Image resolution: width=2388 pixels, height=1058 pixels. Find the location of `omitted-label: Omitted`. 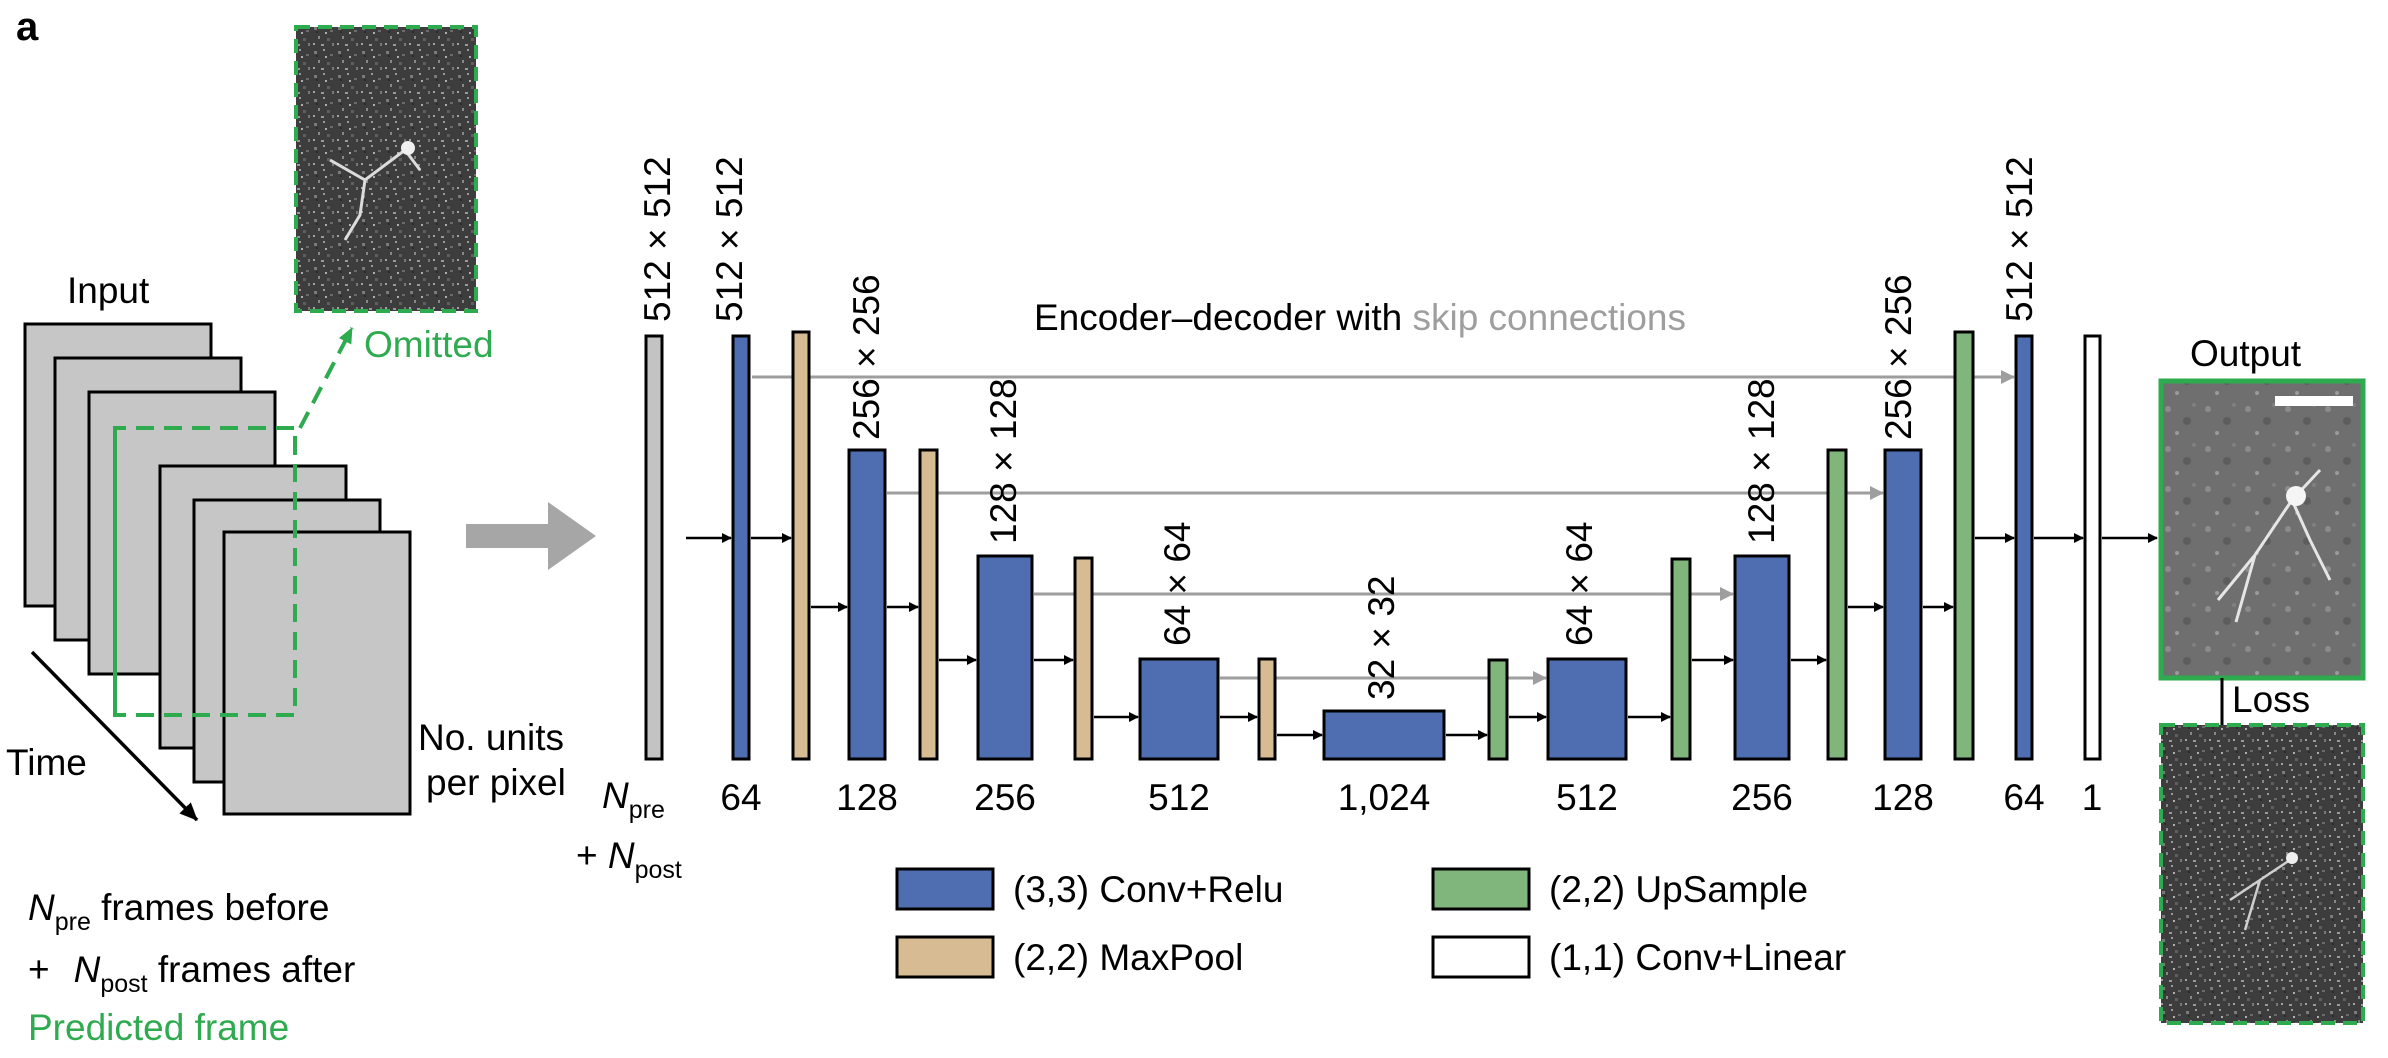

omitted-label: Omitted is located at coordinates (429, 344).